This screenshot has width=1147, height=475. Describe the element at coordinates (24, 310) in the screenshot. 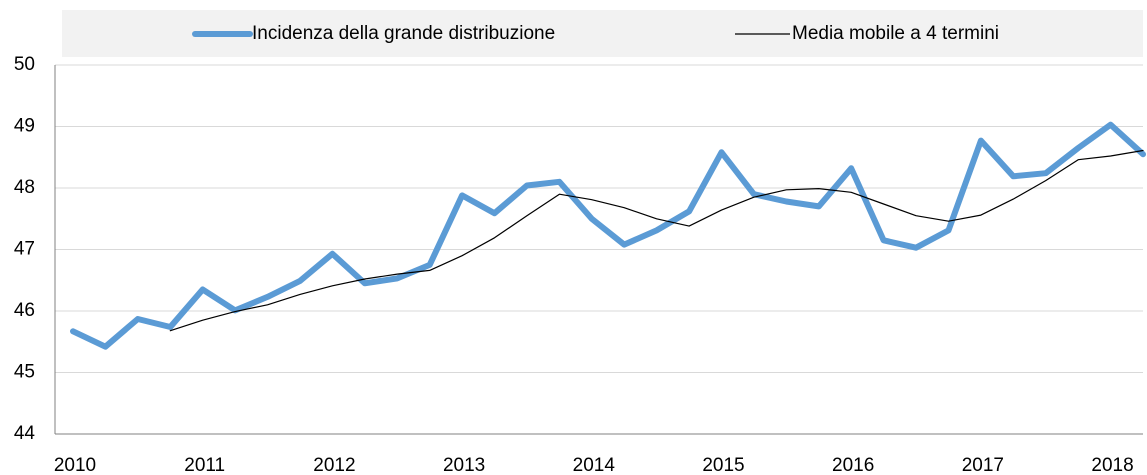

I see `y-tick-label: 46` at that location.